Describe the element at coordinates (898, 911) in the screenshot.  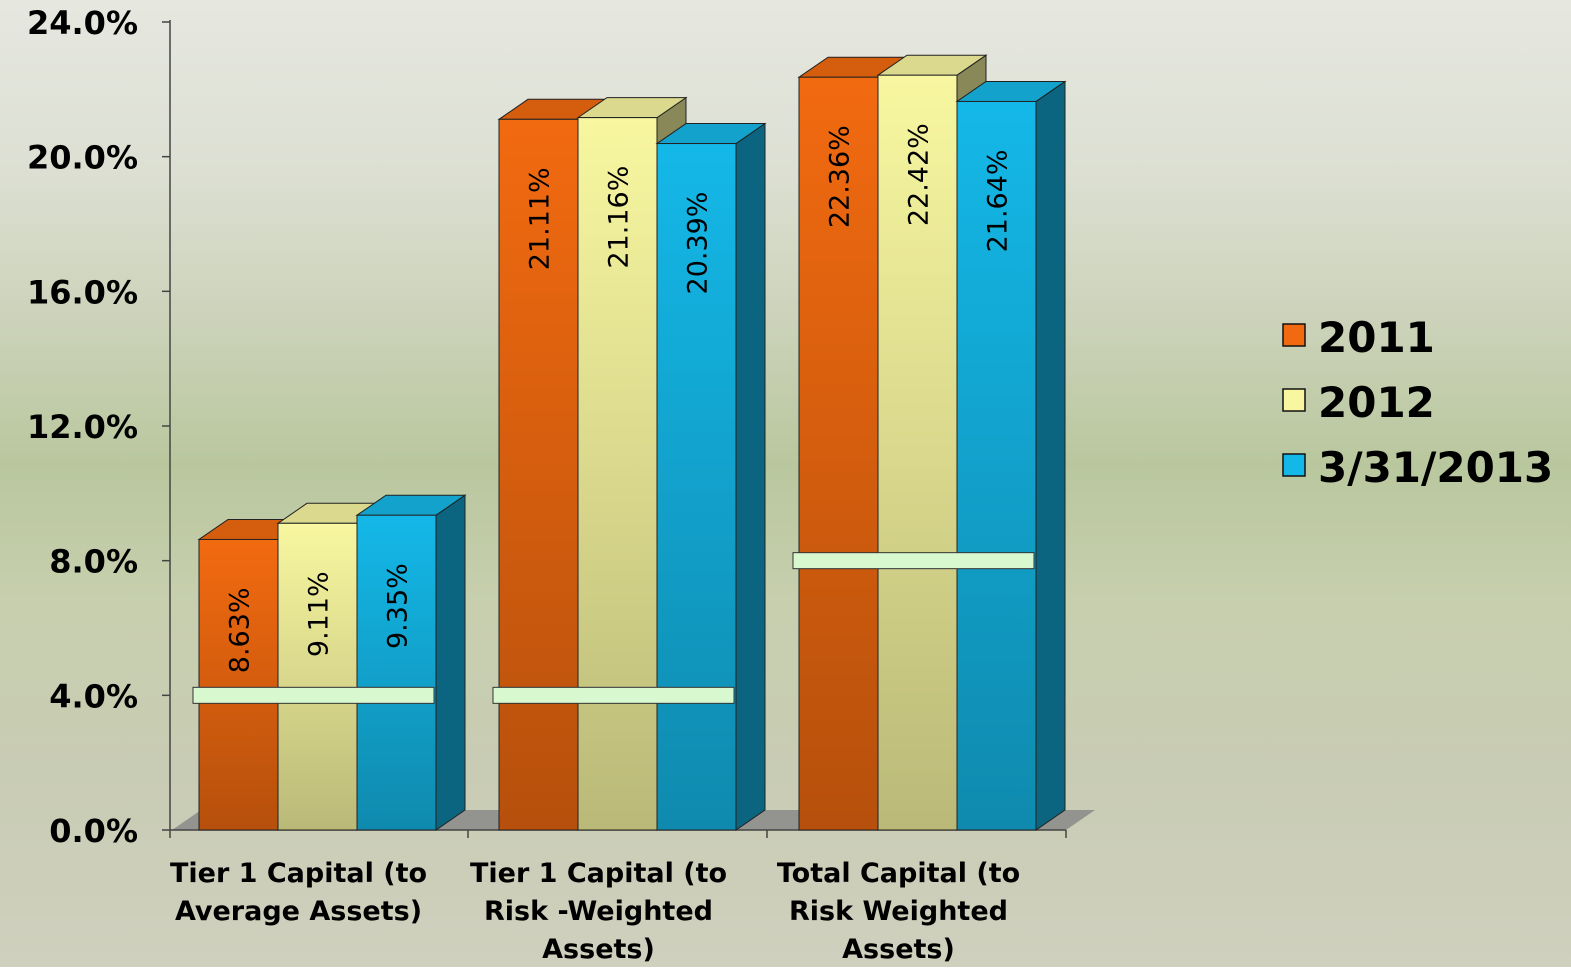
I see `x-category-label: Risk Weighted` at that location.